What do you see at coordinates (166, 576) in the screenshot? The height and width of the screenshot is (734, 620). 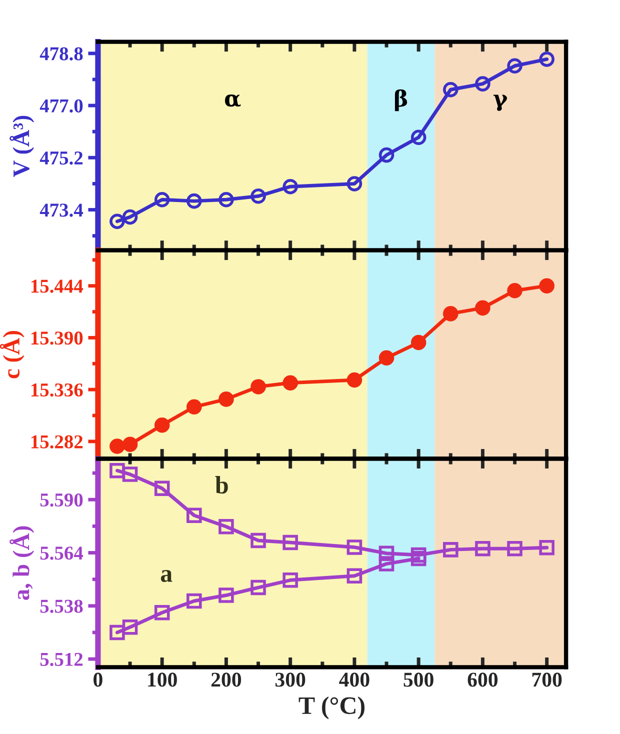 I see `series-label: a` at bounding box center [166, 576].